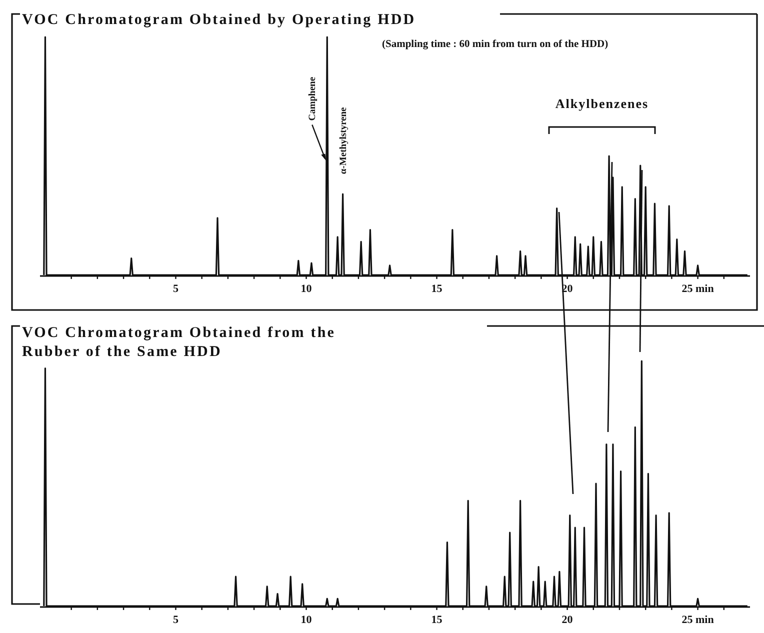 The height and width of the screenshot is (633, 764). I want to click on chart-subtitle: (Sampling time : 60 min from turn on of the HDD), so click(495, 44).